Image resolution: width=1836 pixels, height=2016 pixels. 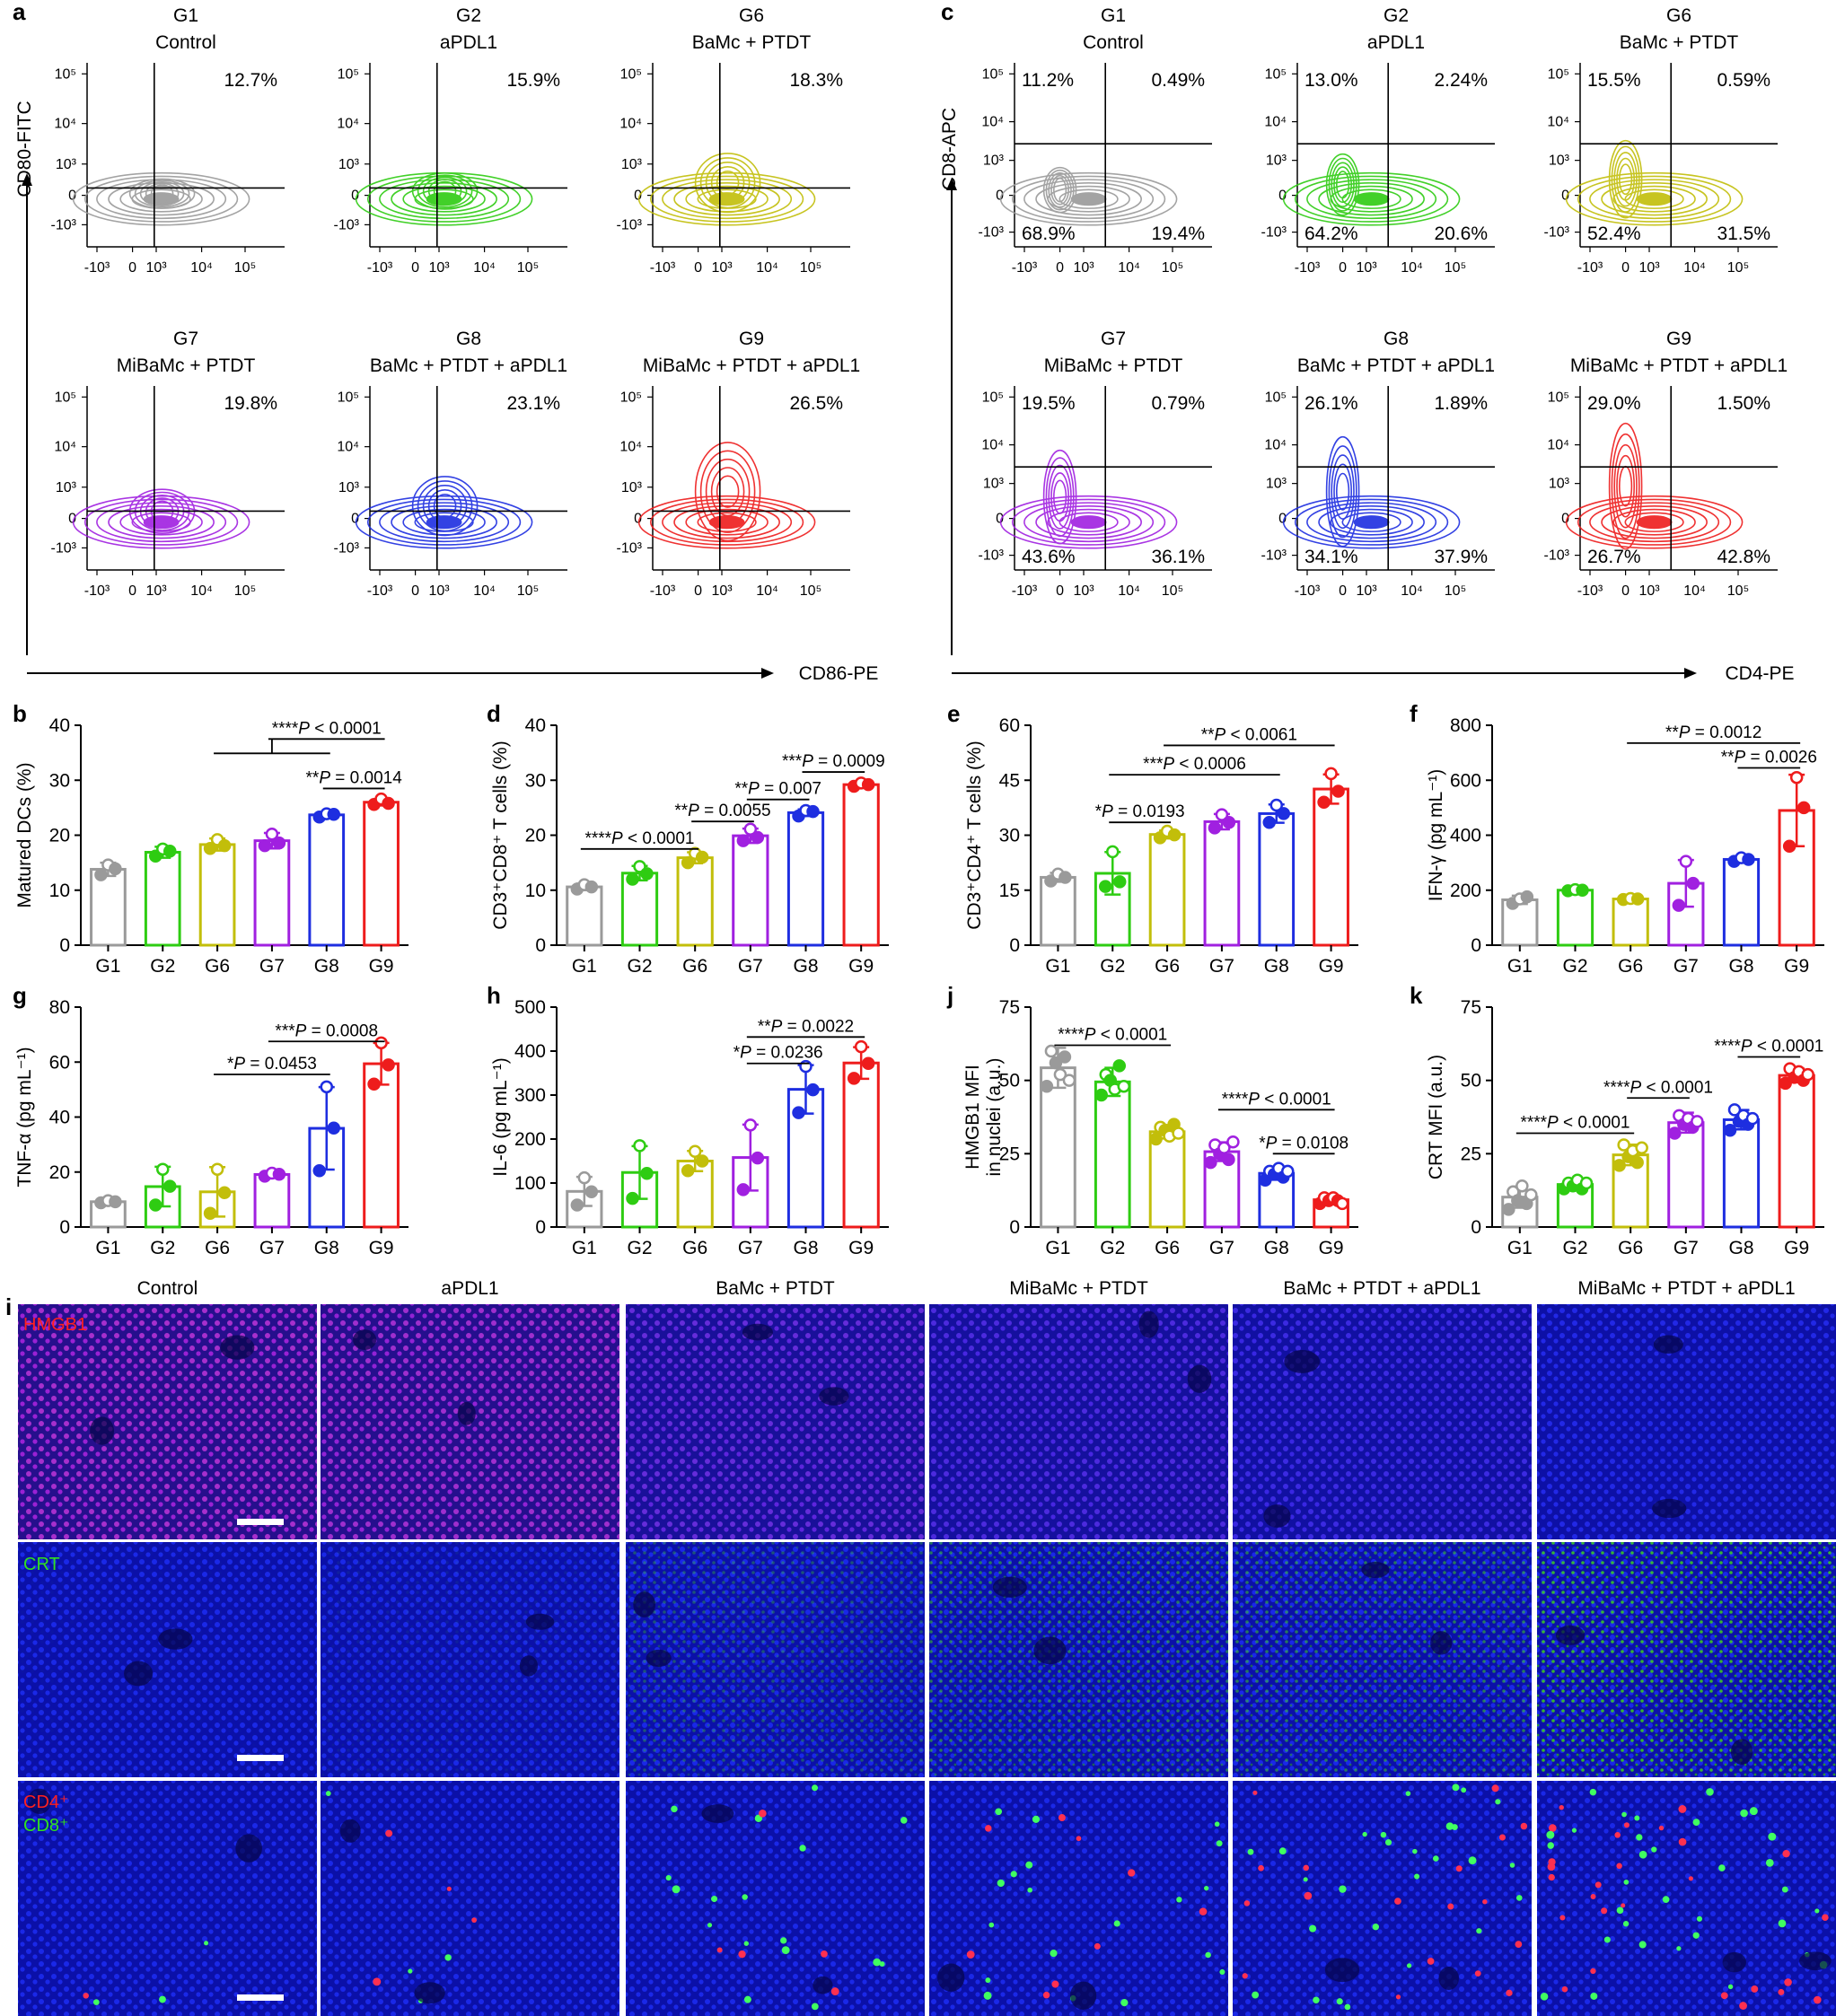 I want to click on bar-G8, so click(x=1741, y=902).